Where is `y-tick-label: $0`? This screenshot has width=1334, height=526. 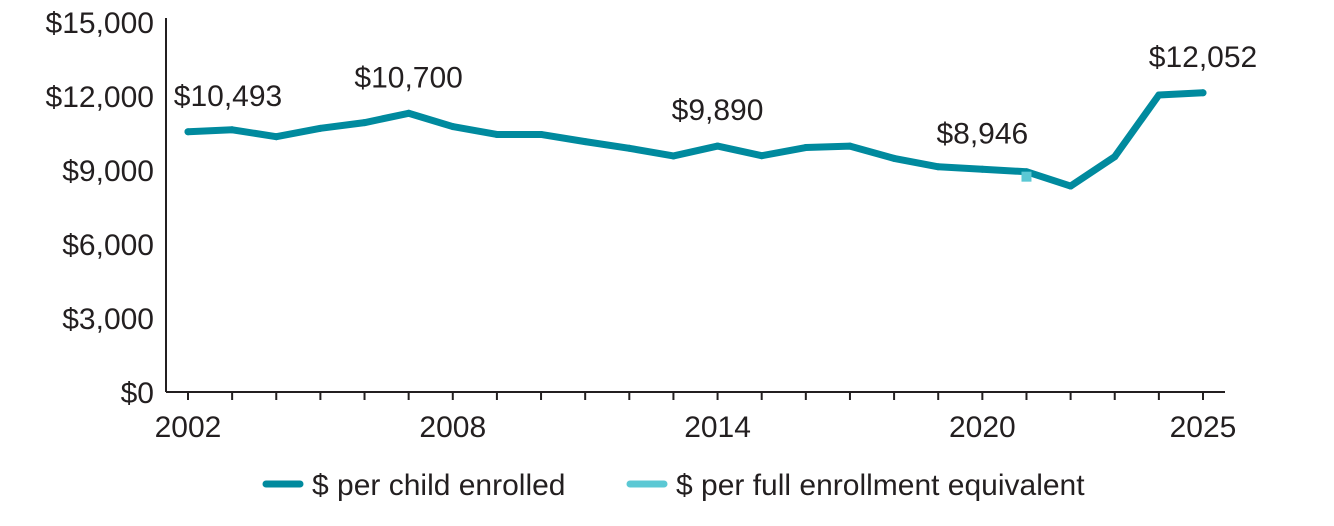 y-tick-label: $0 is located at coordinates (137, 393).